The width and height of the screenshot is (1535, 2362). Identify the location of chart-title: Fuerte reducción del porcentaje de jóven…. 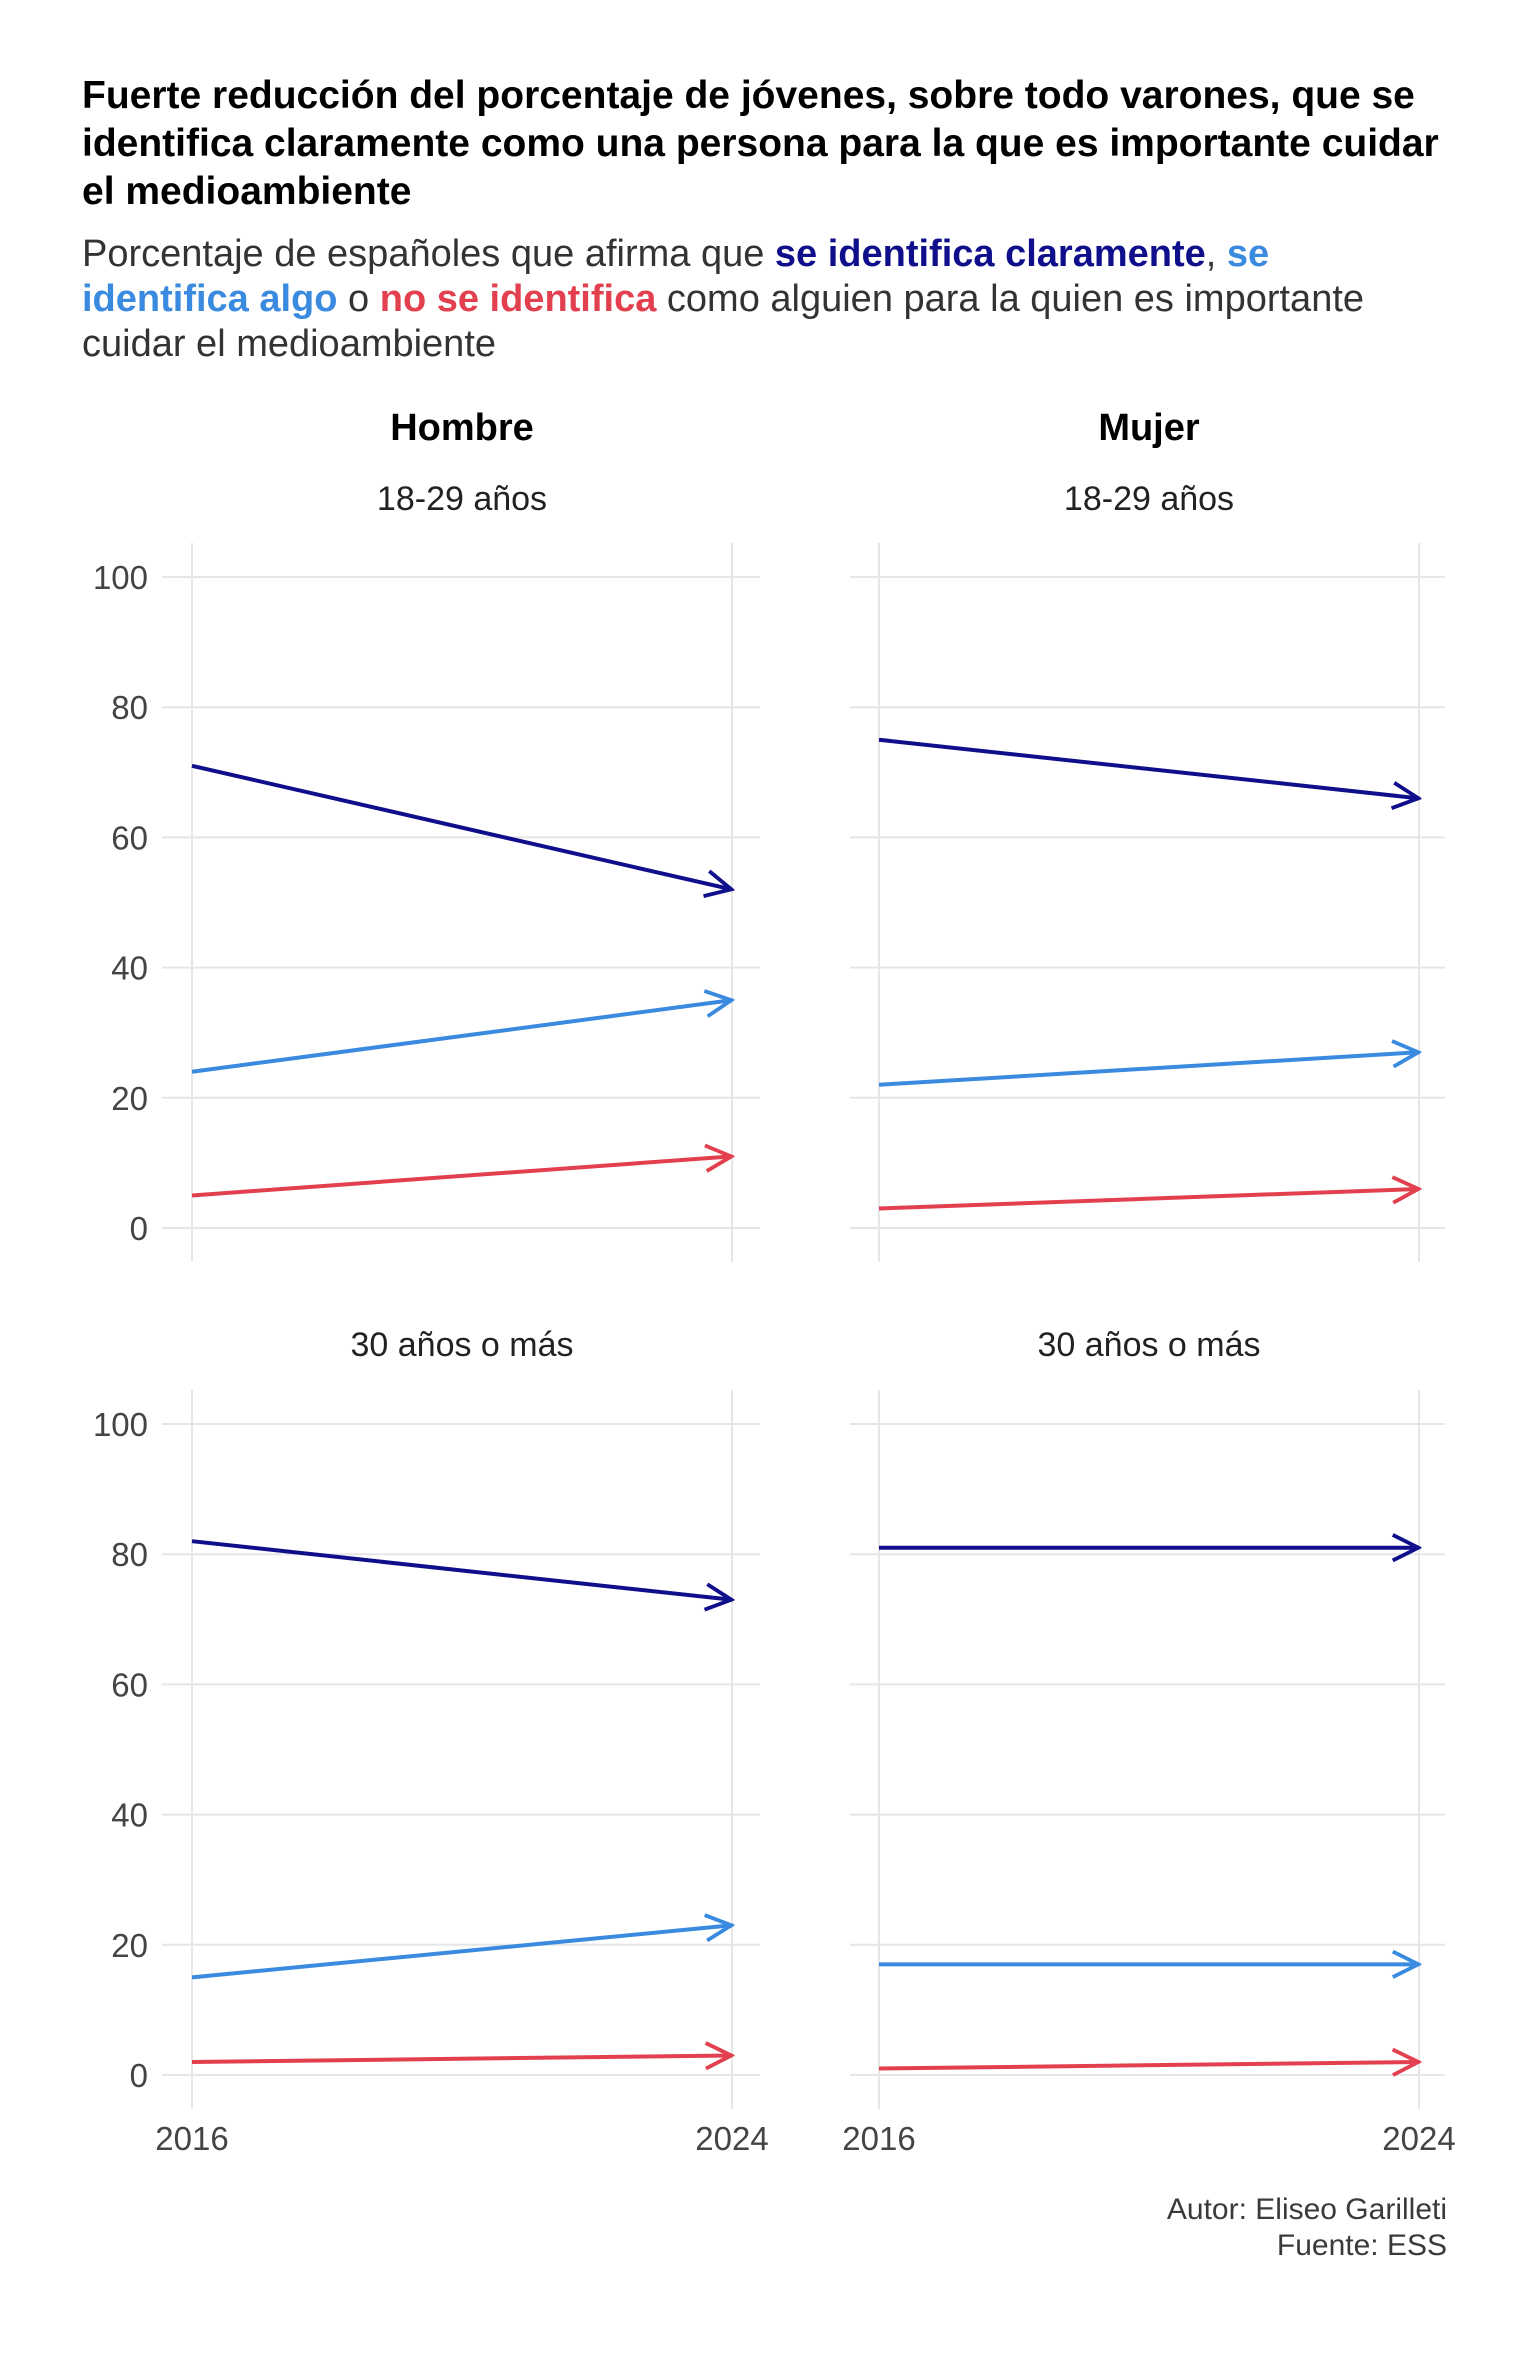
(760, 143).